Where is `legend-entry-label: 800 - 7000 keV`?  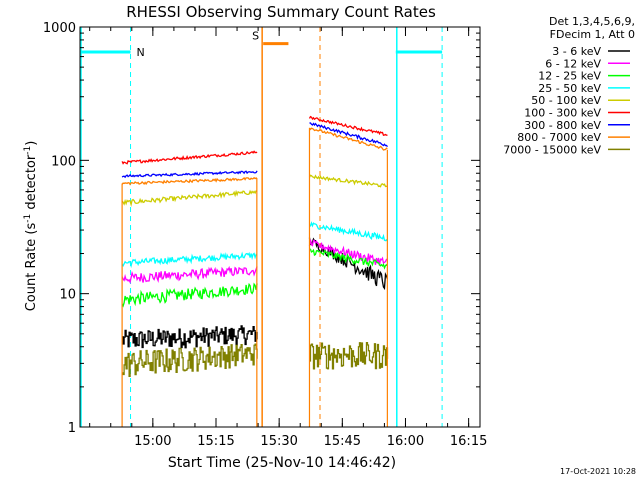 legend-entry-label: 800 - 7000 keV is located at coordinates (559, 137).